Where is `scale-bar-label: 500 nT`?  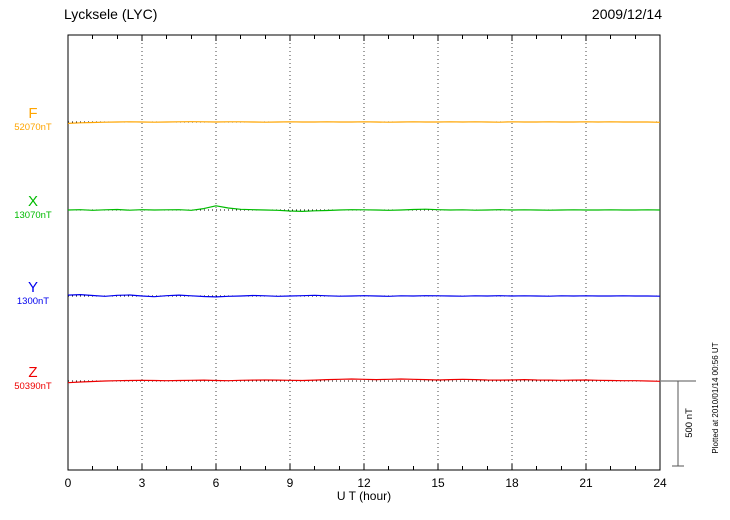 scale-bar-label: 500 nT is located at coordinates (689, 423).